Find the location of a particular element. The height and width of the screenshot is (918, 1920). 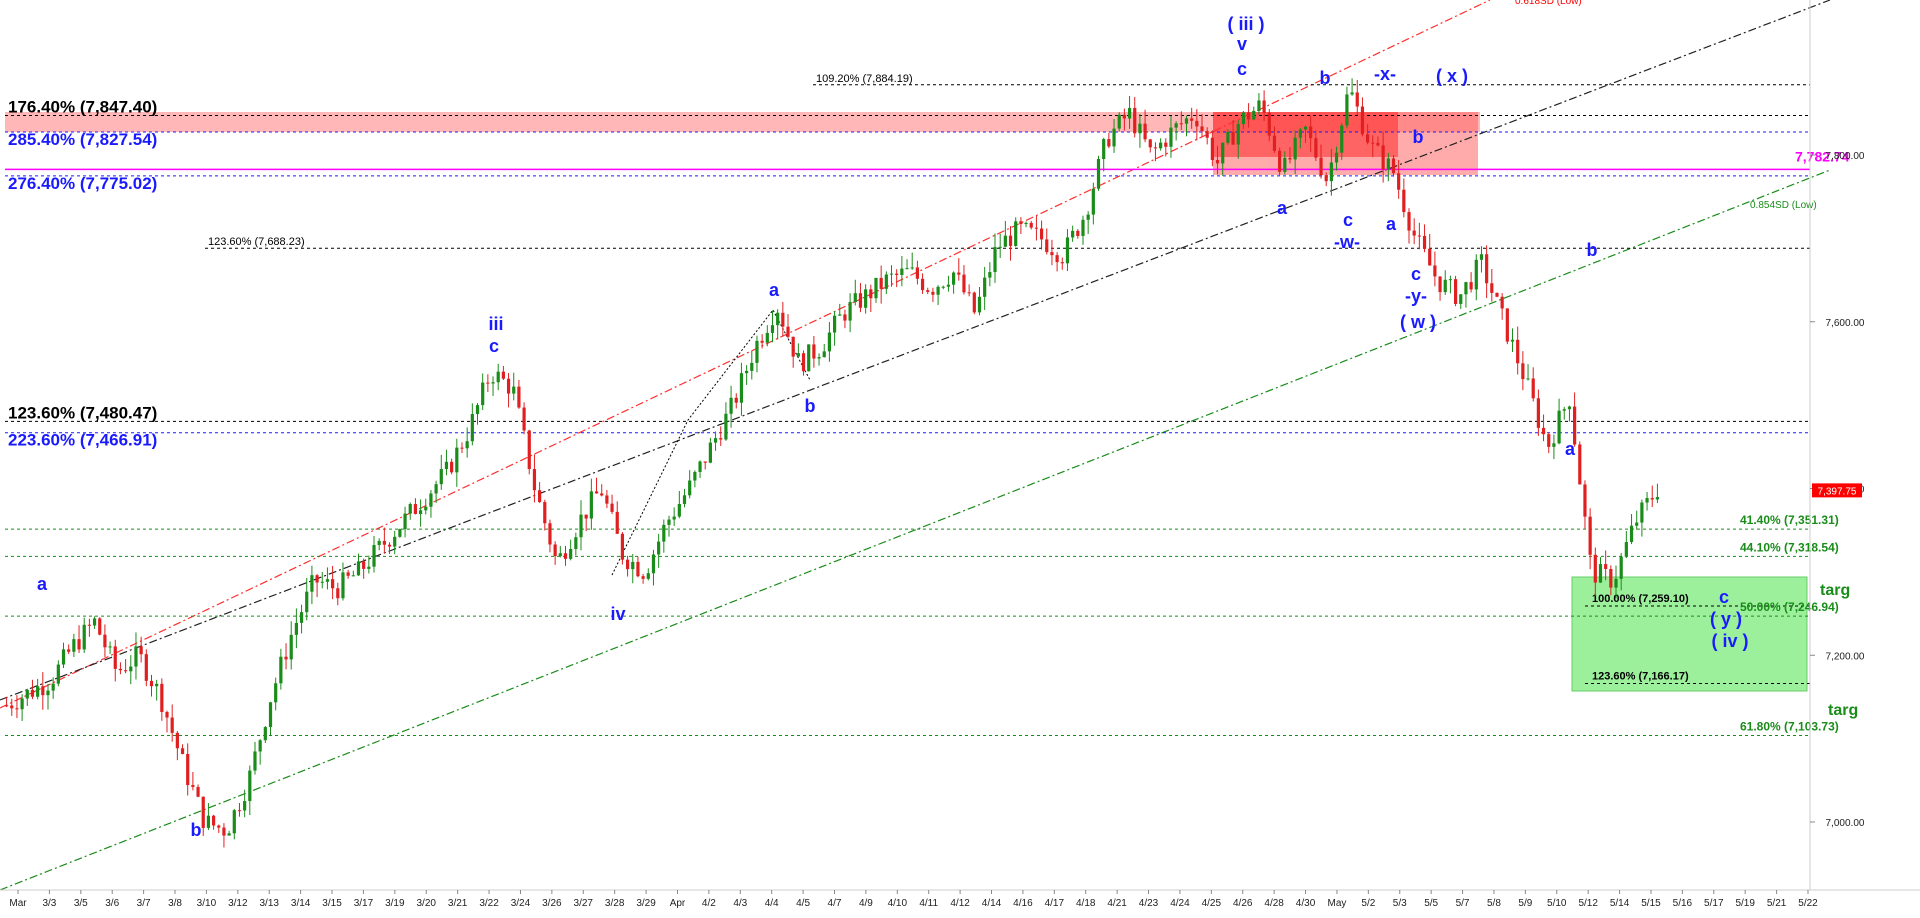

x-tick-label: 5/17 is located at coordinates (1714, 903).